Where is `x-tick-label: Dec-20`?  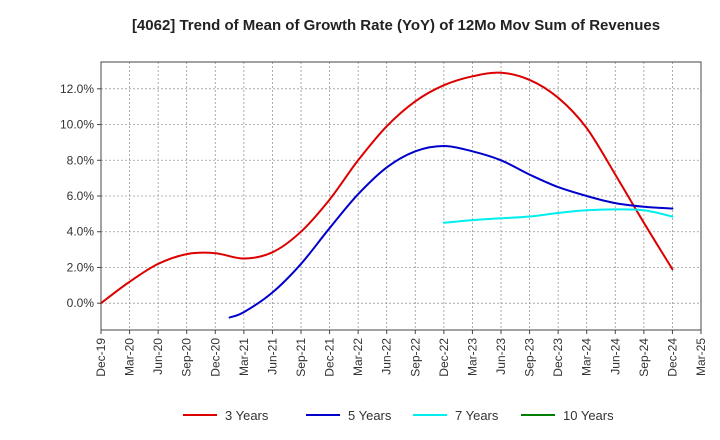 x-tick-label: Dec-20 is located at coordinates (215, 357).